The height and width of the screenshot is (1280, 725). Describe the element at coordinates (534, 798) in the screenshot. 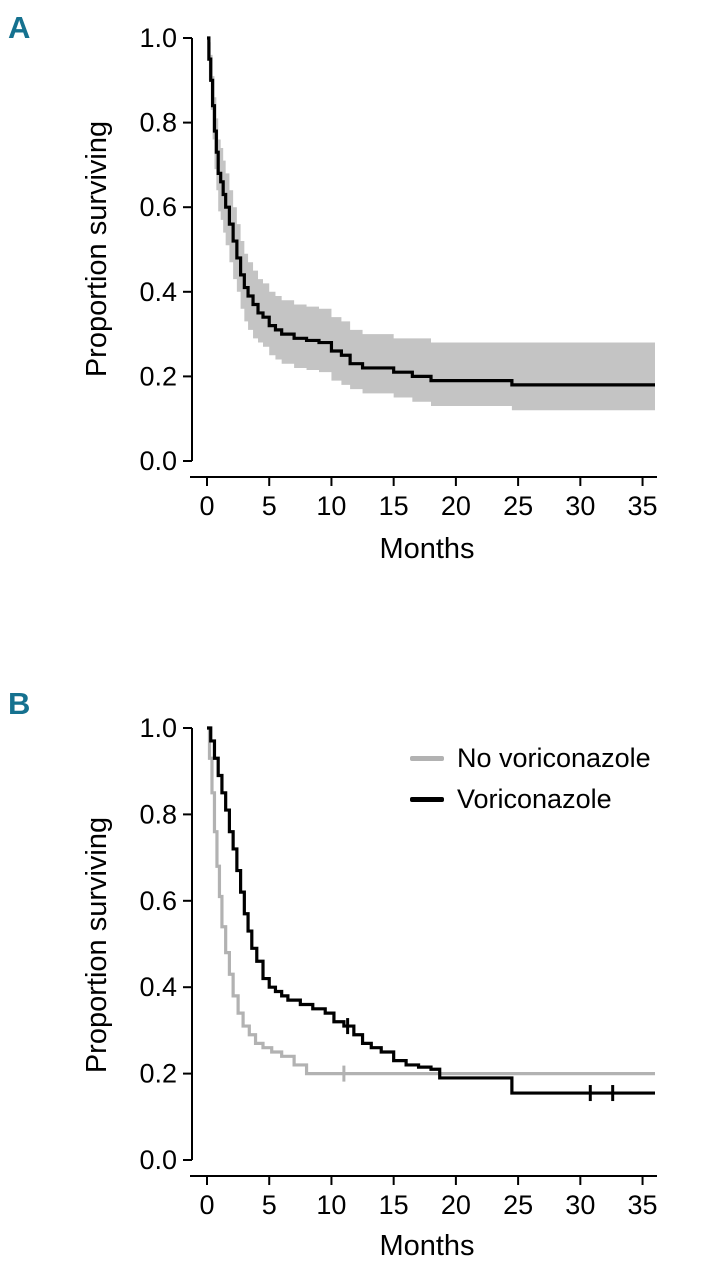

I see `legend-label-voriconazole: Voriconazole` at that location.